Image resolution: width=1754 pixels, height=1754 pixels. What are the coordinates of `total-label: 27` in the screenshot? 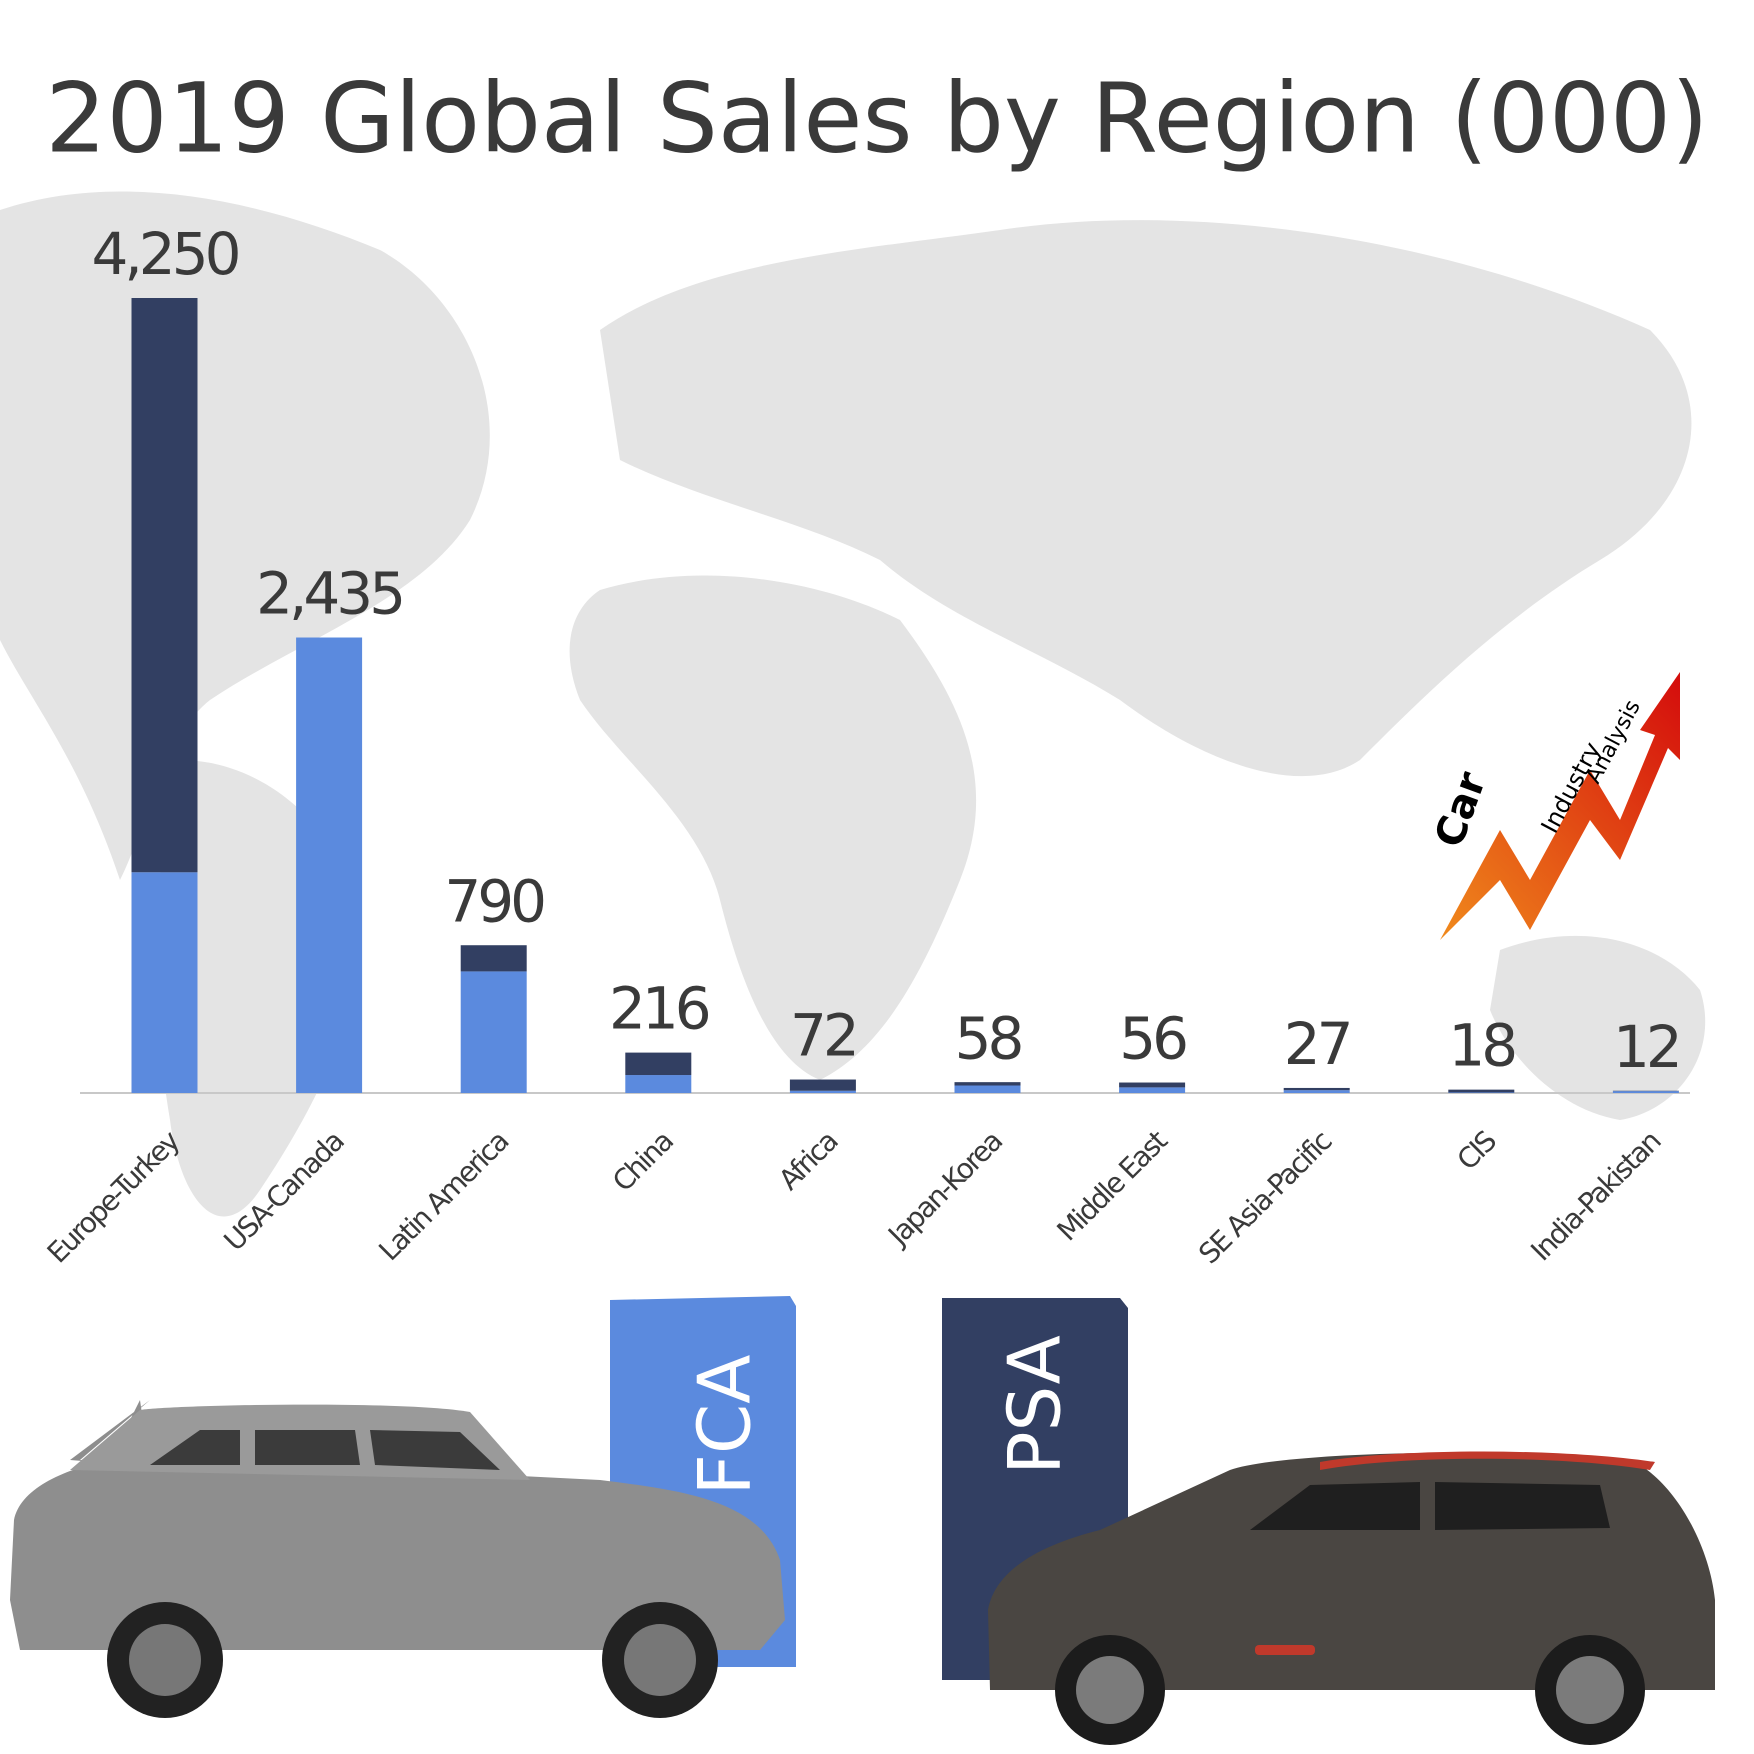 It's located at (1317, 1044).